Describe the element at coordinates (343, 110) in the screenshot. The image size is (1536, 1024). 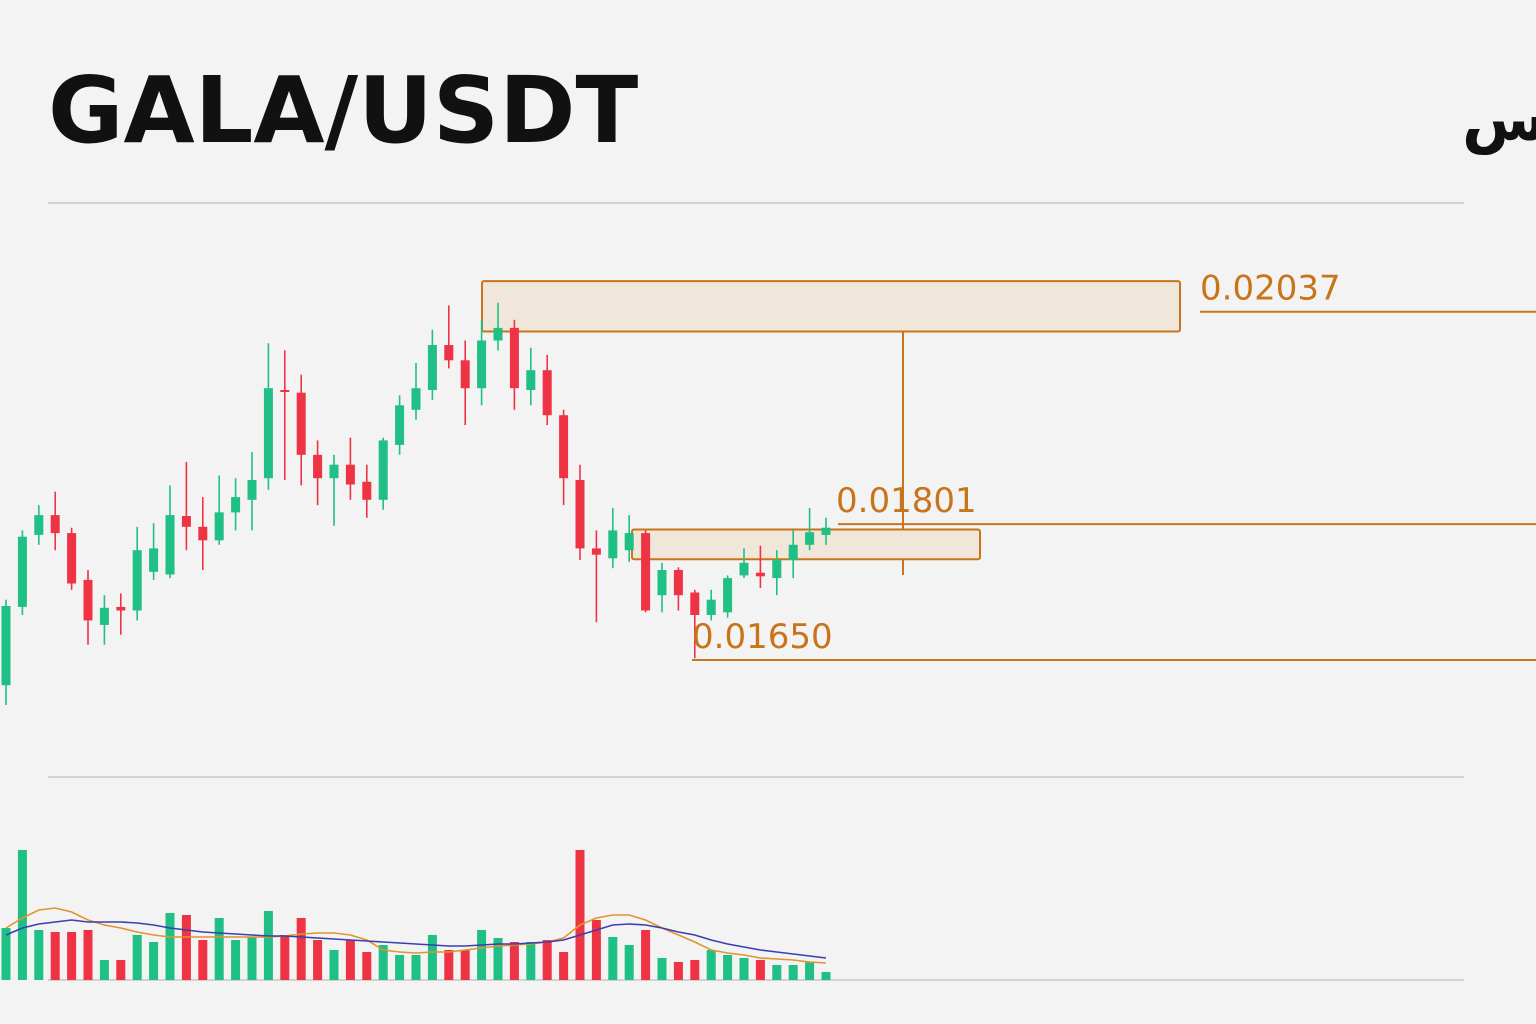
I see `chart-title: GALA/USDT` at that location.